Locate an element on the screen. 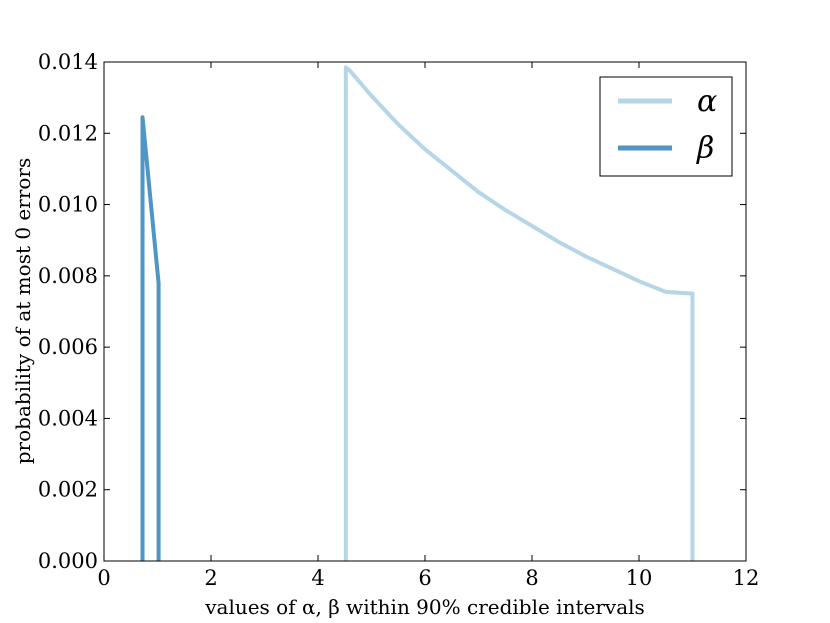  y-tick-label: 0.010 is located at coordinates (68, 205).